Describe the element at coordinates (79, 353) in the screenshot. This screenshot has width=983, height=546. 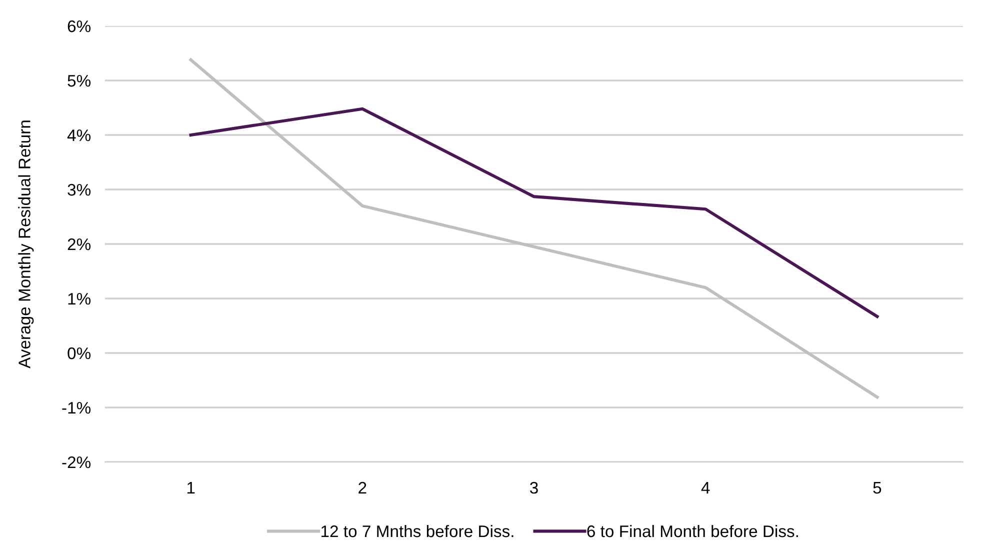
I see `y-tick-label: 0%` at that location.